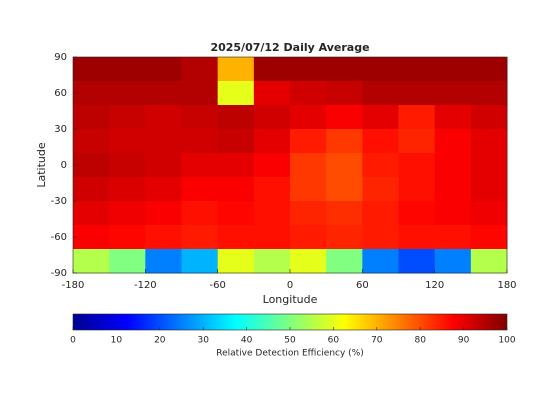 This screenshot has width=560, height=420. Describe the element at coordinates (73, 285) in the screenshot. I see `x-tick-label: -180` at that location.